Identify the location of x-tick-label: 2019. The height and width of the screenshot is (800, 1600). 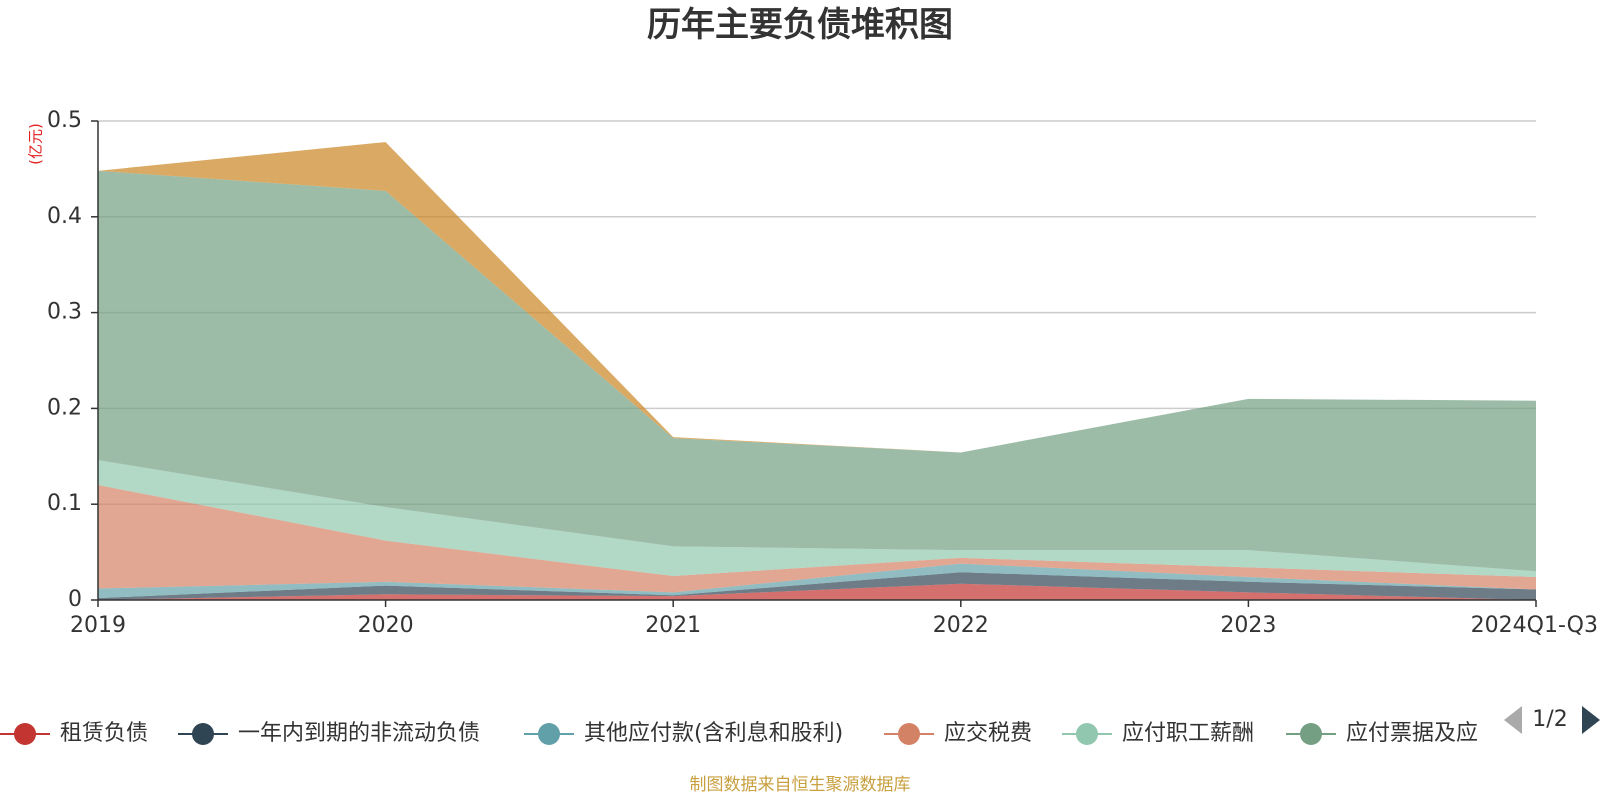
(98, 625).